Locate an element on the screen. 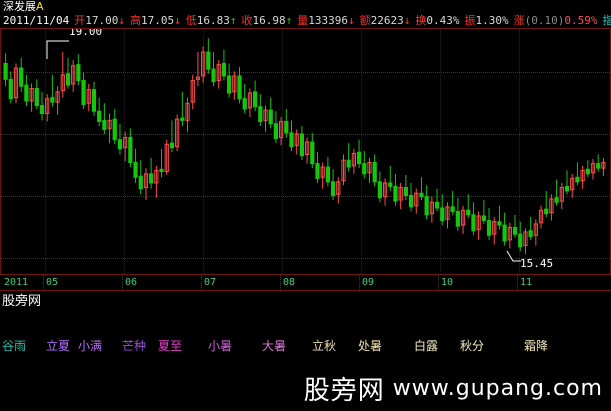  date-tick-11: 11 is located at coordinates (526, 282).